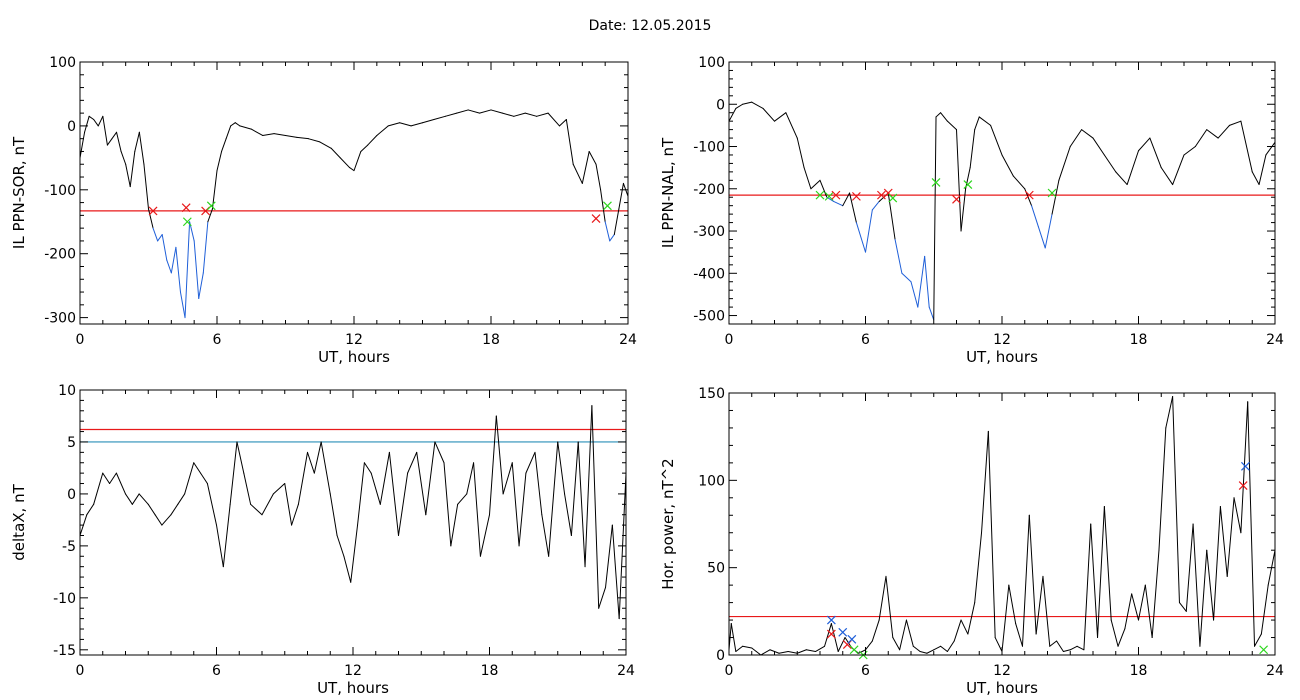 This screenshot has width=1300, height=700. What do you see at coordinates (353, 512) in the screenshot?
I see `series-group` at bounding box center [353, 512].